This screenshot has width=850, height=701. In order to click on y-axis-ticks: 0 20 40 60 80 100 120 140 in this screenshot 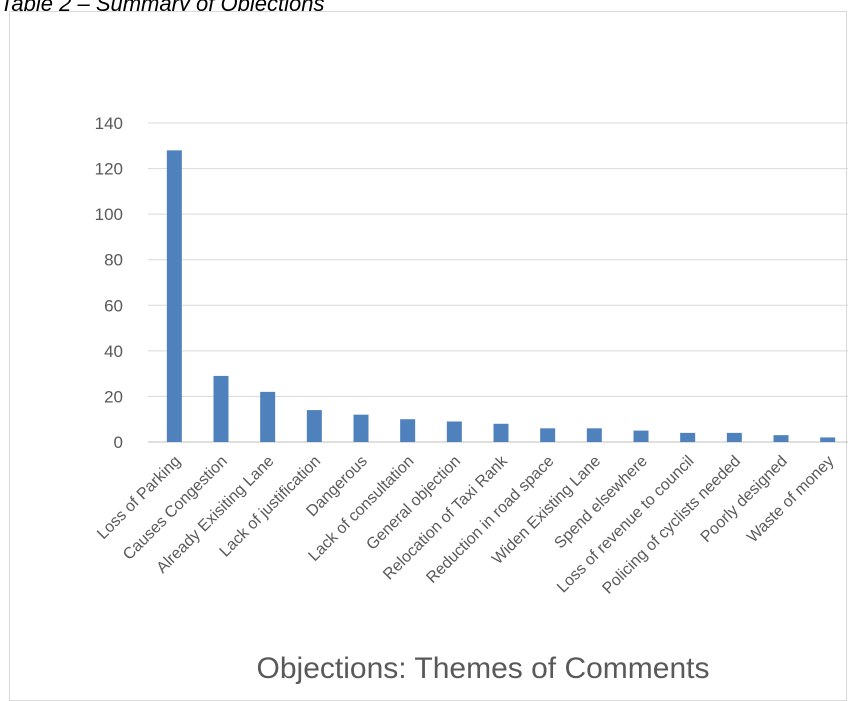, I will do `click(109, 283)`.